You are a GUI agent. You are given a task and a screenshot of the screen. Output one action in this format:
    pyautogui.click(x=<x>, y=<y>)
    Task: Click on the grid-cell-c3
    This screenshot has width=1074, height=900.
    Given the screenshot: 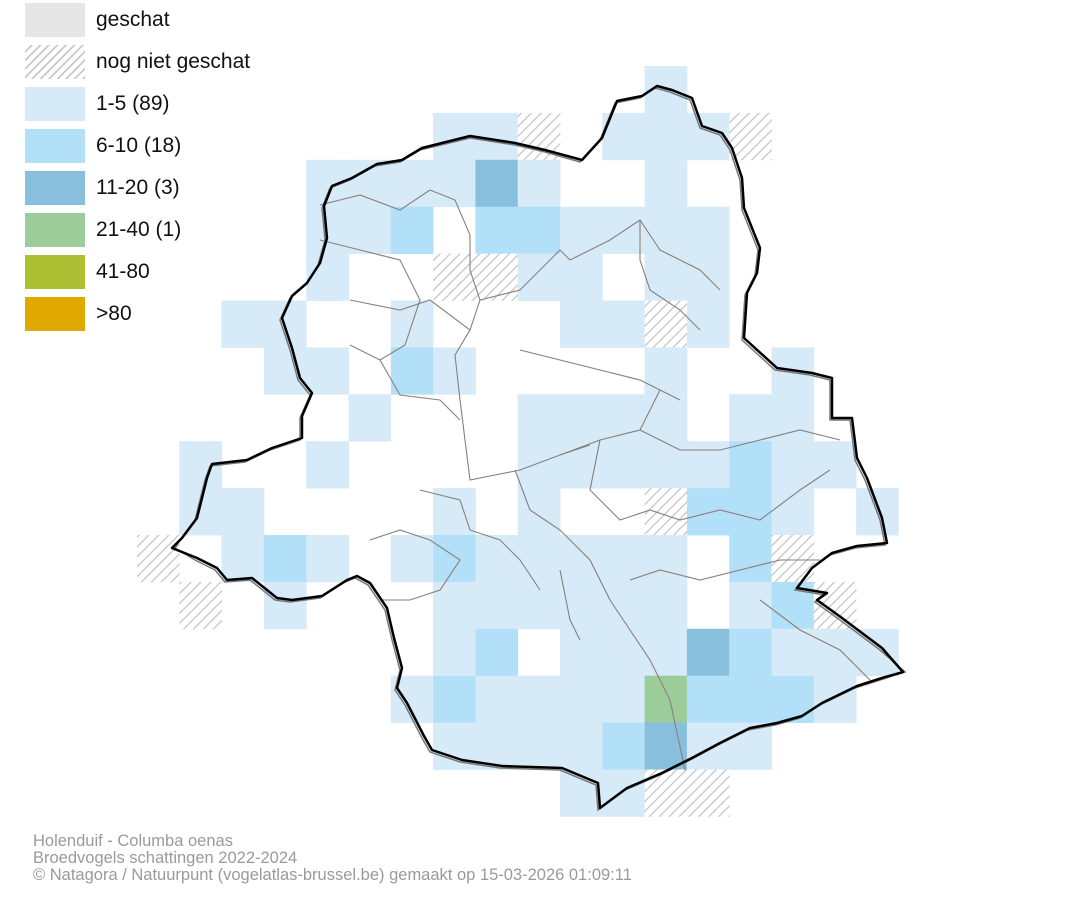 What is the action you would take?
    pyautogui.click(x=497, y=183)
    